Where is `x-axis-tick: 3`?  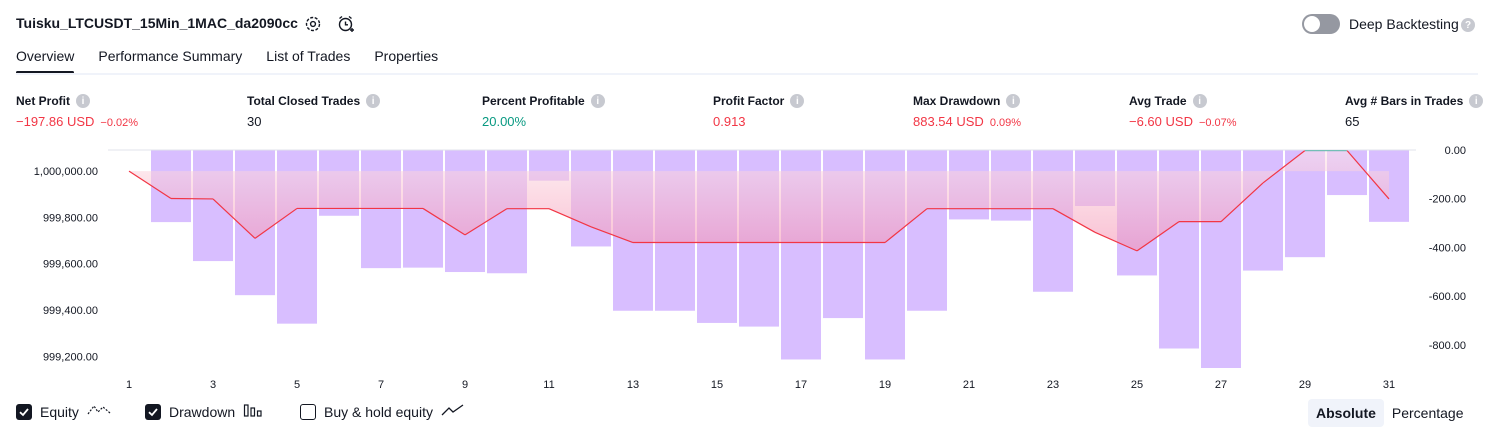 x-axis-tick: 3 is located at coordinates (213, 385).